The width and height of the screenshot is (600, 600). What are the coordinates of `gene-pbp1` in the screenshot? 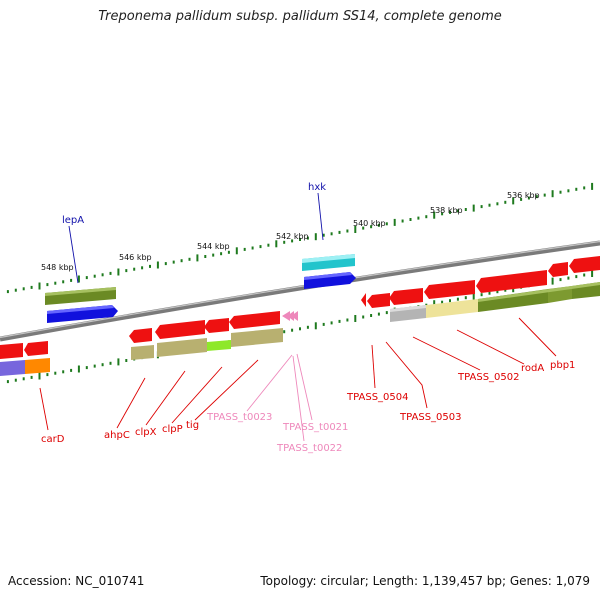 It's located at (558, 269).